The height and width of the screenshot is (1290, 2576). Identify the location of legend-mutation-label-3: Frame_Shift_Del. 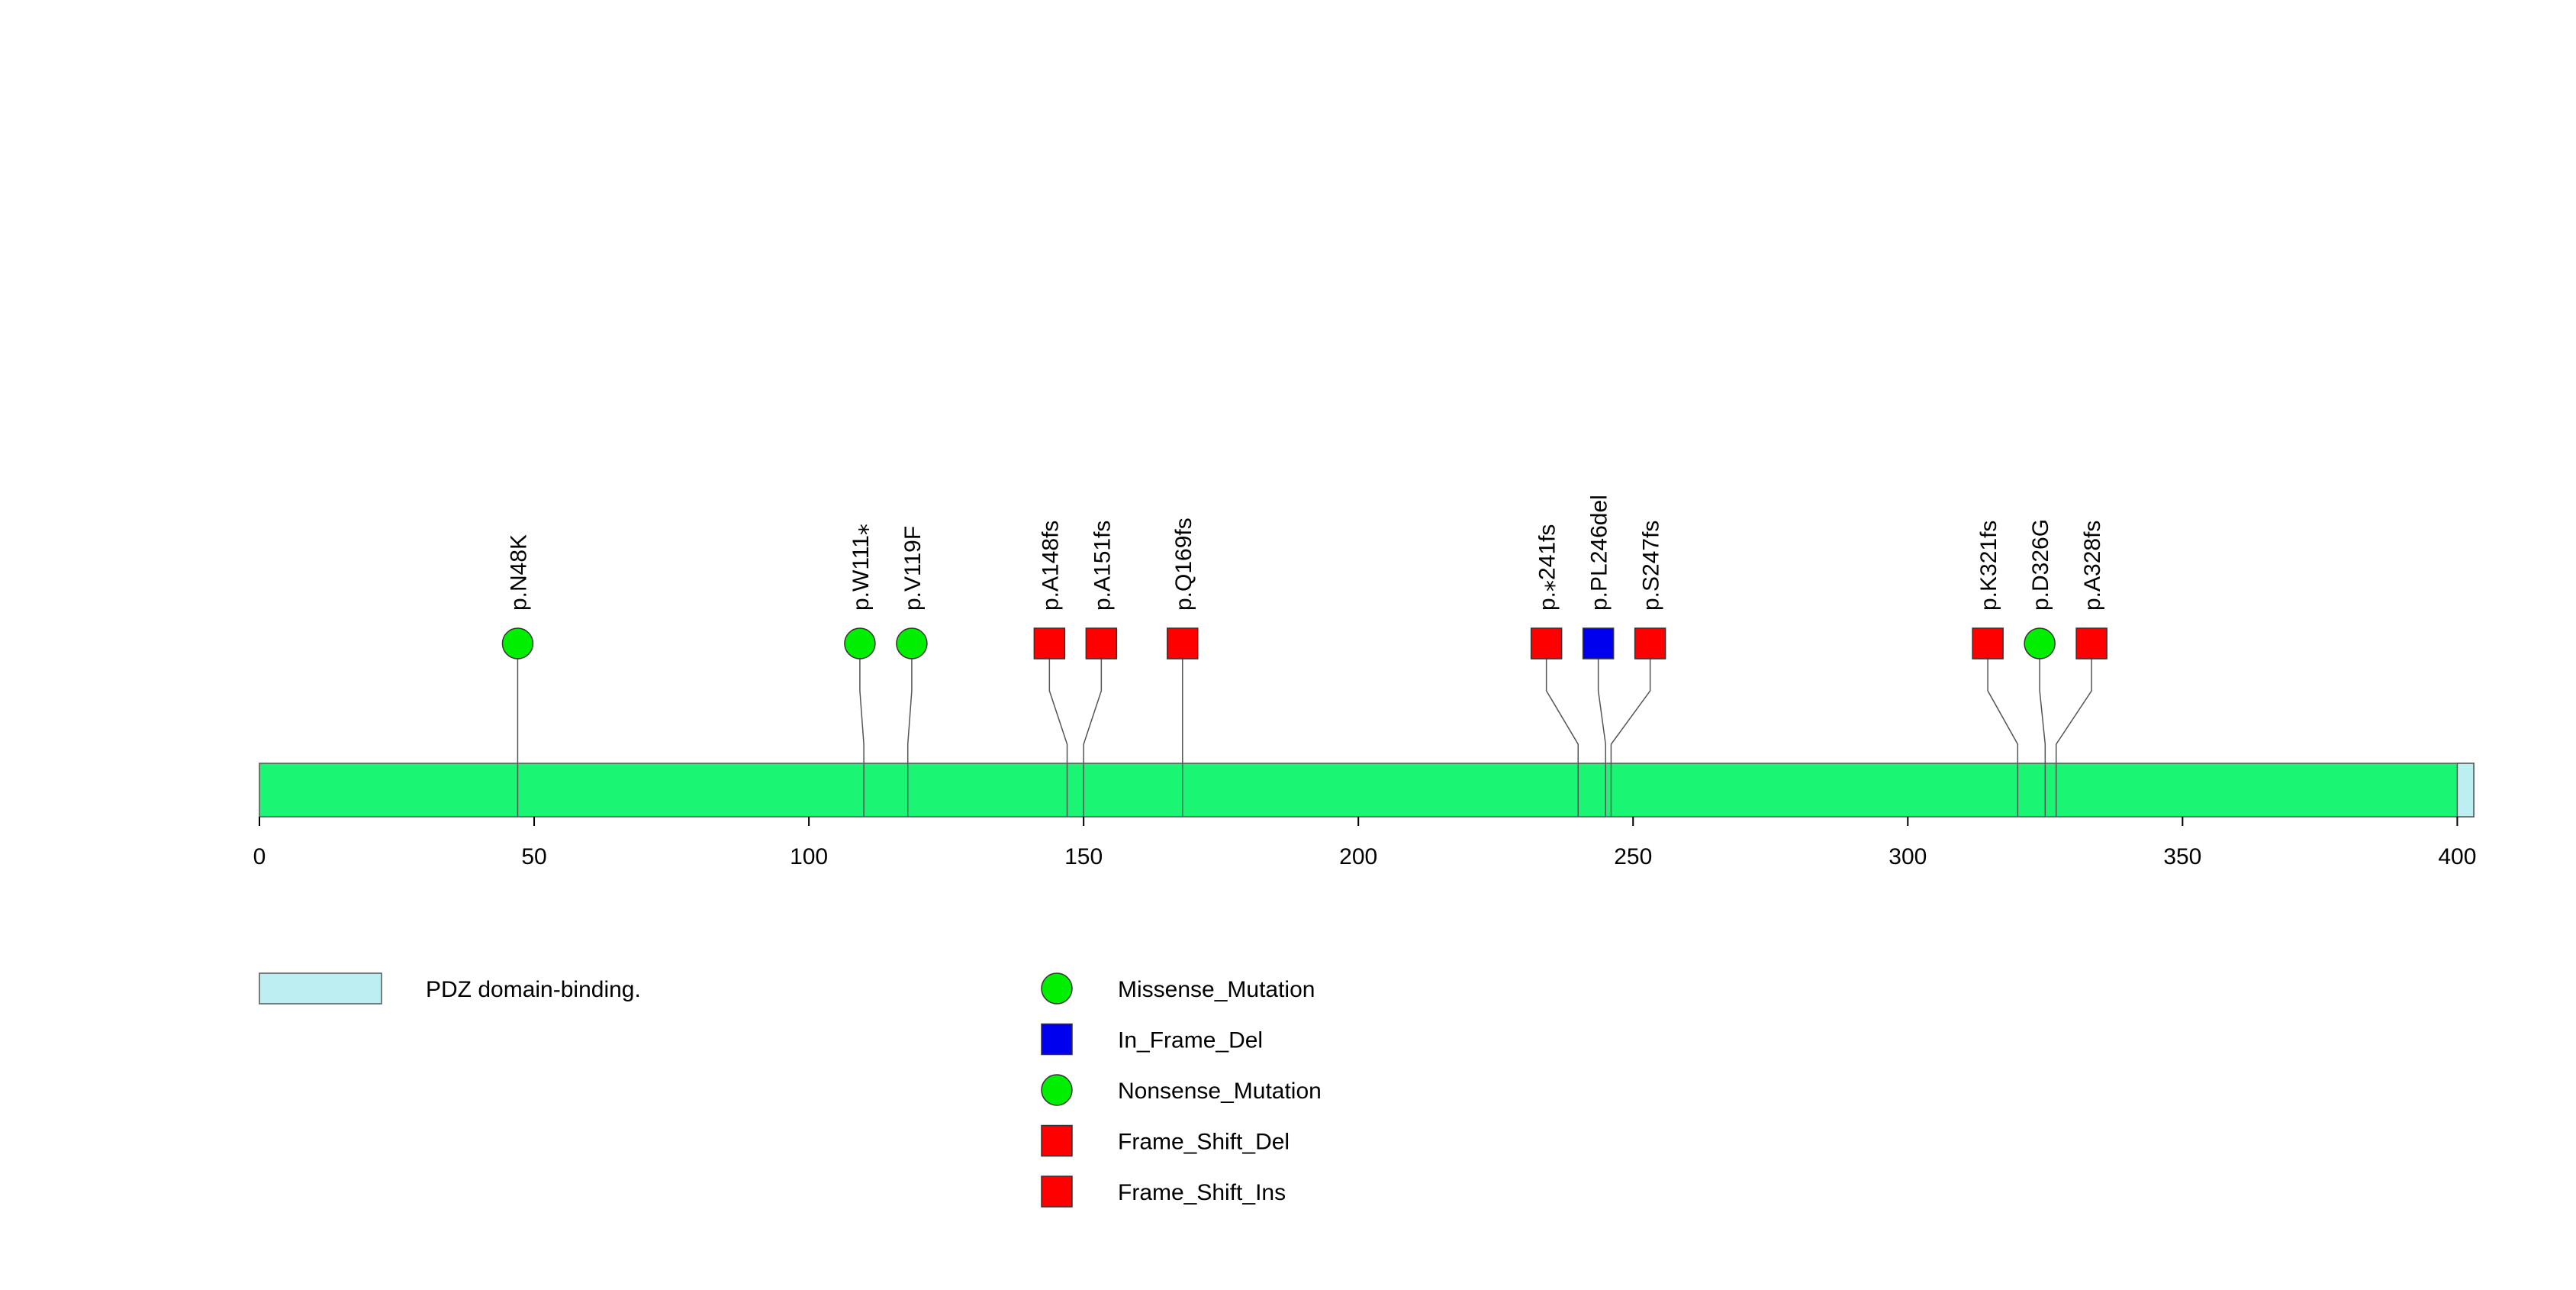
(1204, 1143).